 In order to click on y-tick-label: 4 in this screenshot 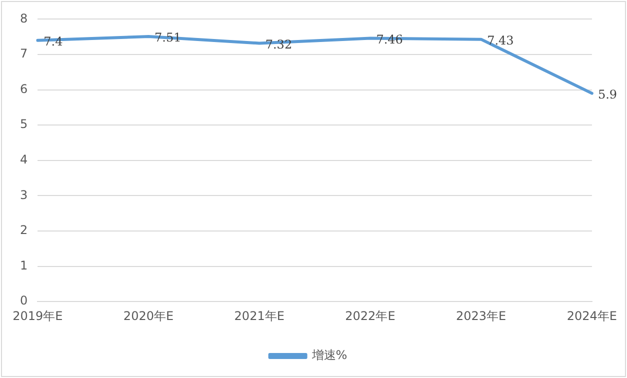, I will do `click(24, 159)`.